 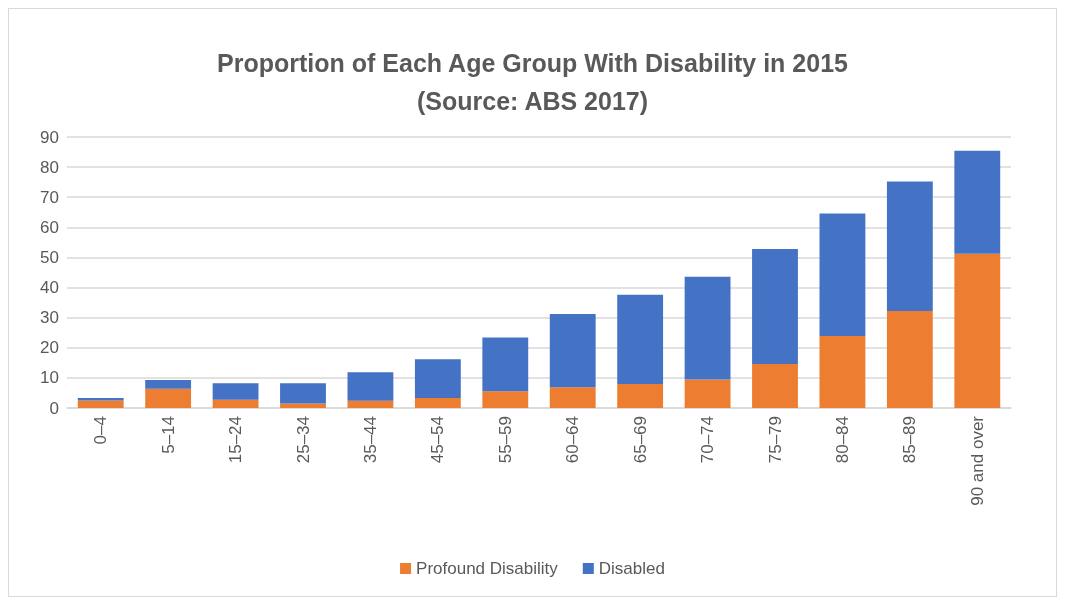 What do you see at coordinates (640, 440) in the screenshot?
I see `x-tick-label: 65–69` at bounding box center [640, 440].